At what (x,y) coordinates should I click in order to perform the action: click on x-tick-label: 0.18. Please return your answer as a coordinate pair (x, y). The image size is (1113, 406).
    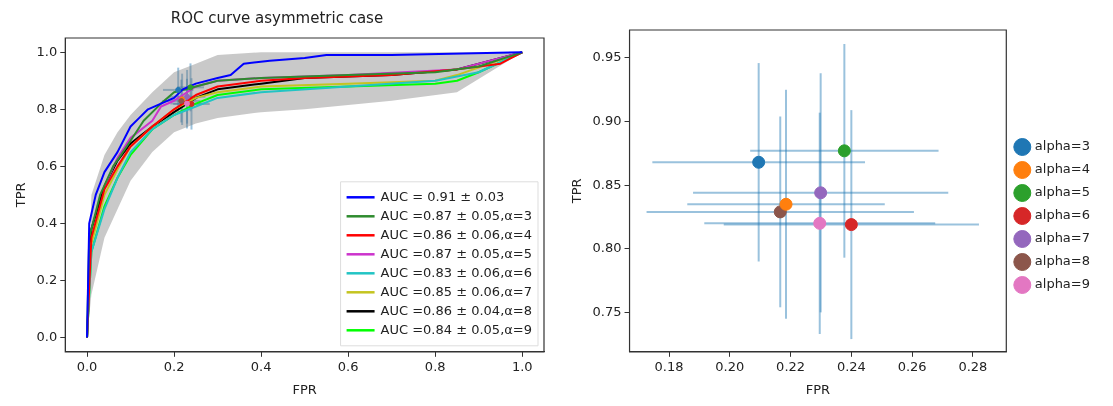
    Looking at the image, I should click on (669, 366).